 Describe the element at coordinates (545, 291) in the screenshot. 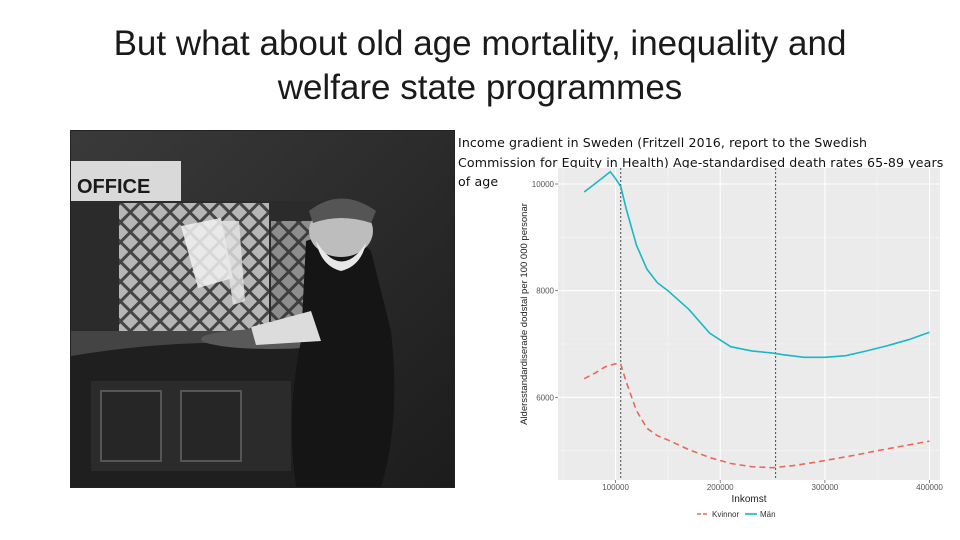

I see `y-tick-label: 8000` at that location.